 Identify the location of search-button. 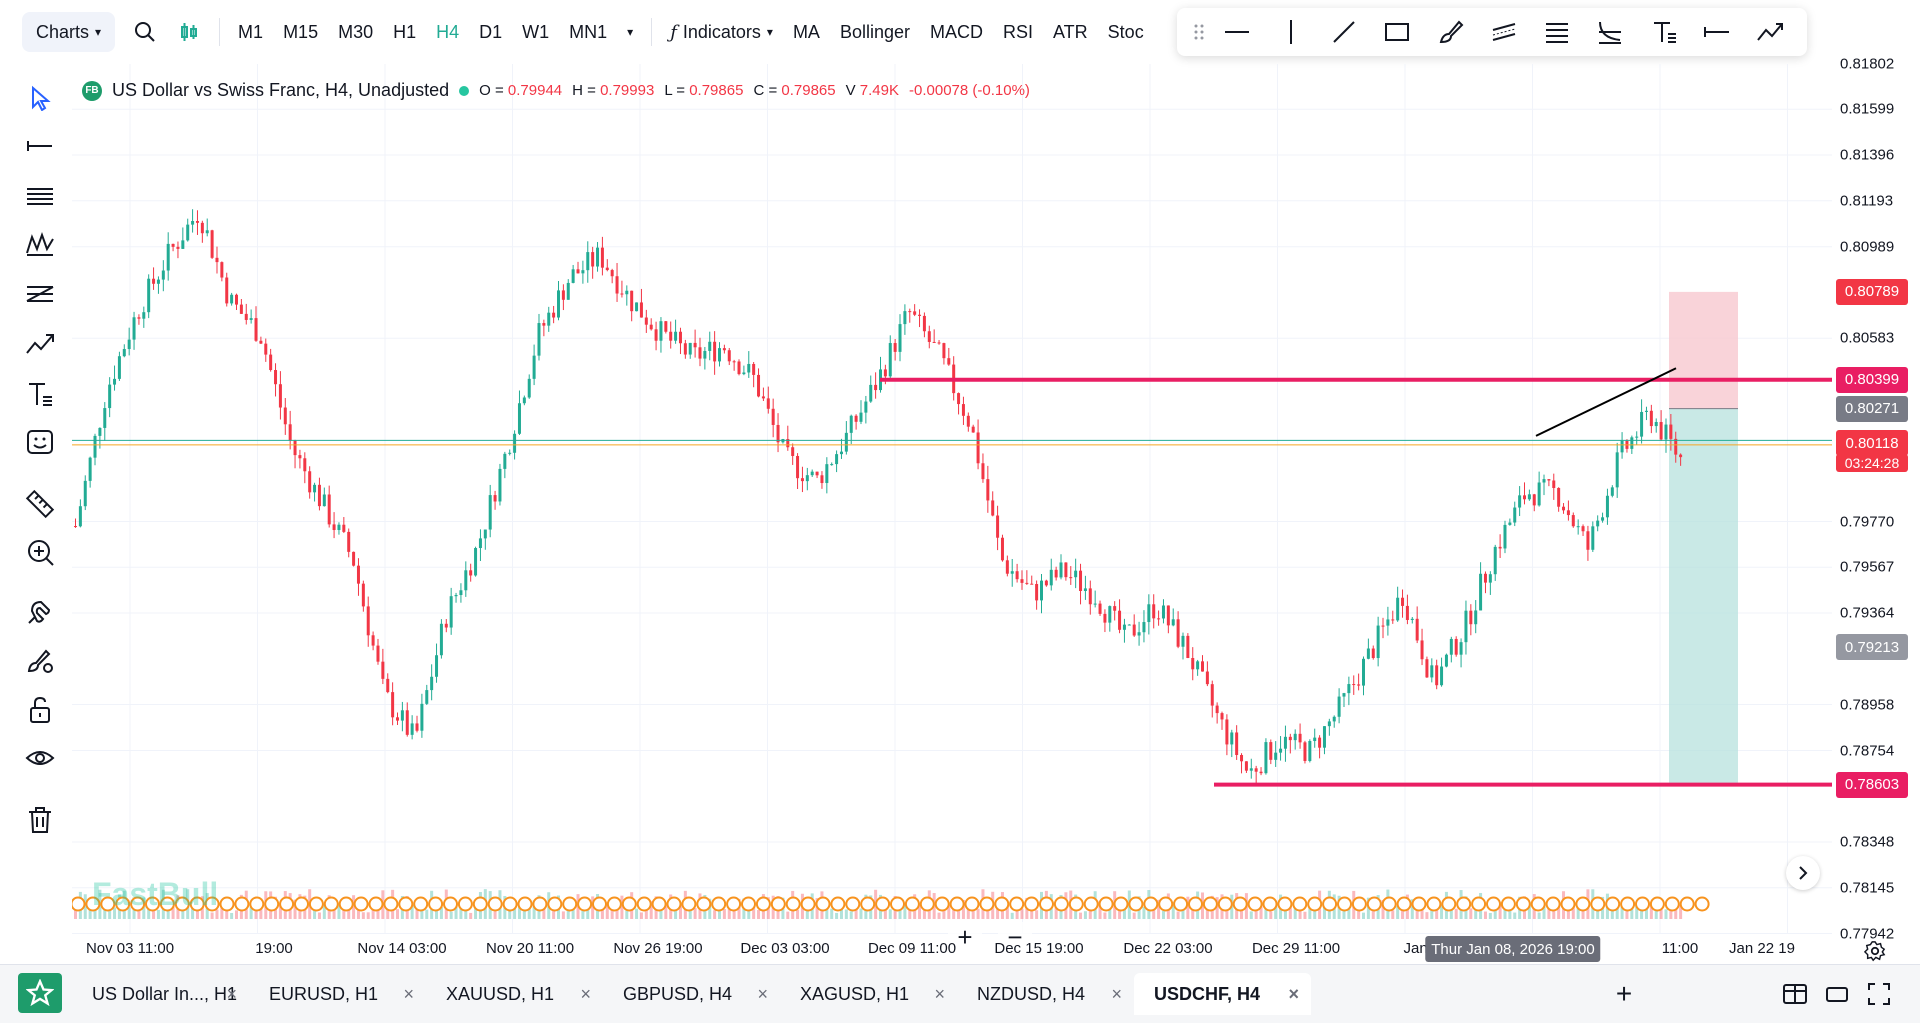
(145, 32).